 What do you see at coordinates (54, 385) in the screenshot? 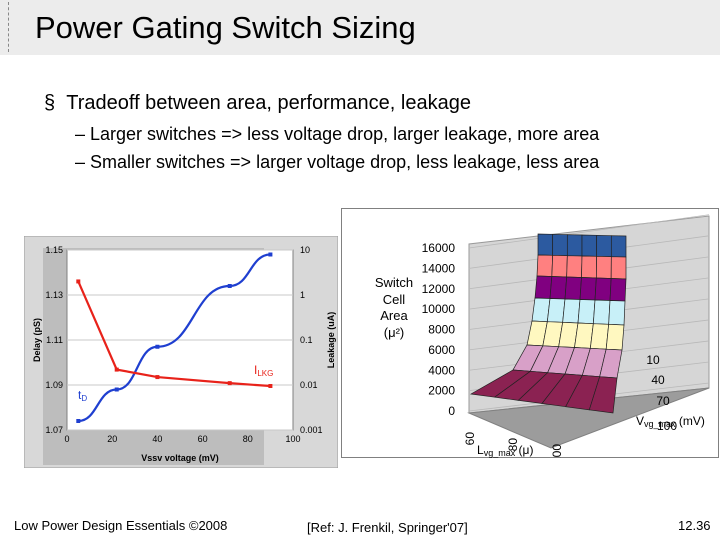
I see `y-tick-label: 1.09` at bounding box center [54, 385].